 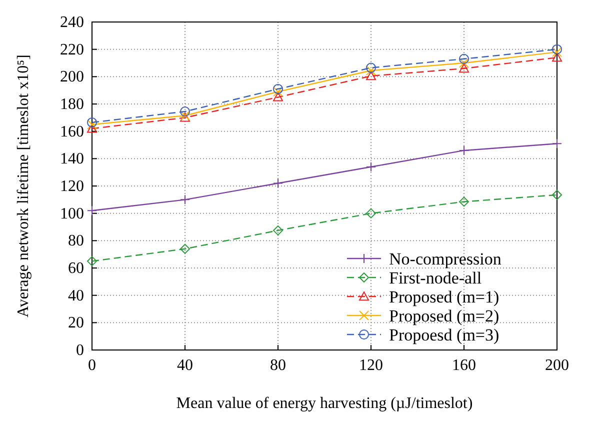 I want to click on x-tick-label: 0, so click(x=92, y=365).